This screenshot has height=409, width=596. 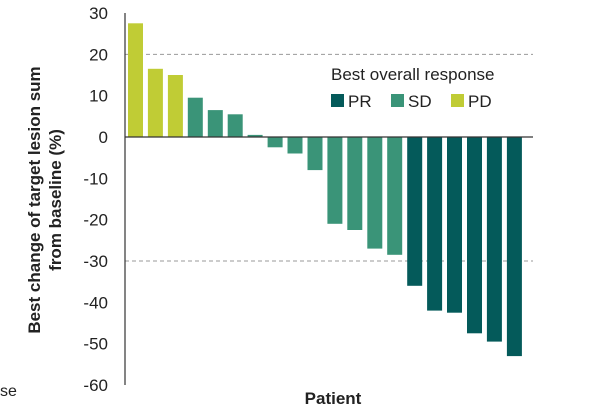 What do you see at coordinates (412, 74) in the screenshot?
I see `legend-title: Best overall response` at bounding box center [412, 74].